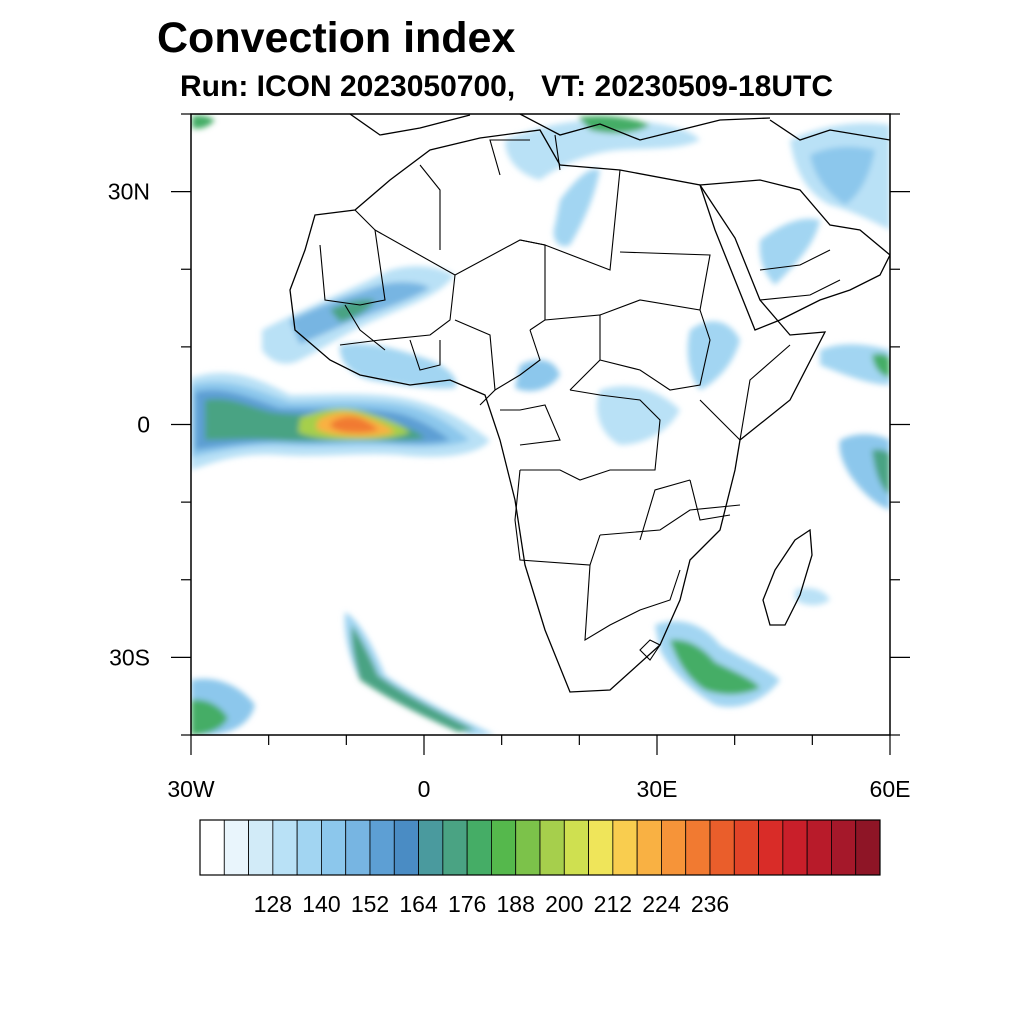 Image resolution: width=1024 pixels, height=1024 pixels. I want to click on madagascar-outline, so click(787, 577).